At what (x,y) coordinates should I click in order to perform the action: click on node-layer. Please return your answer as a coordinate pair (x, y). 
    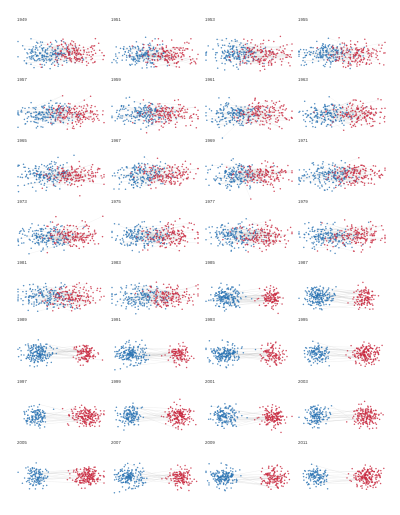
    Looking at the image, I should click on (249, 178).